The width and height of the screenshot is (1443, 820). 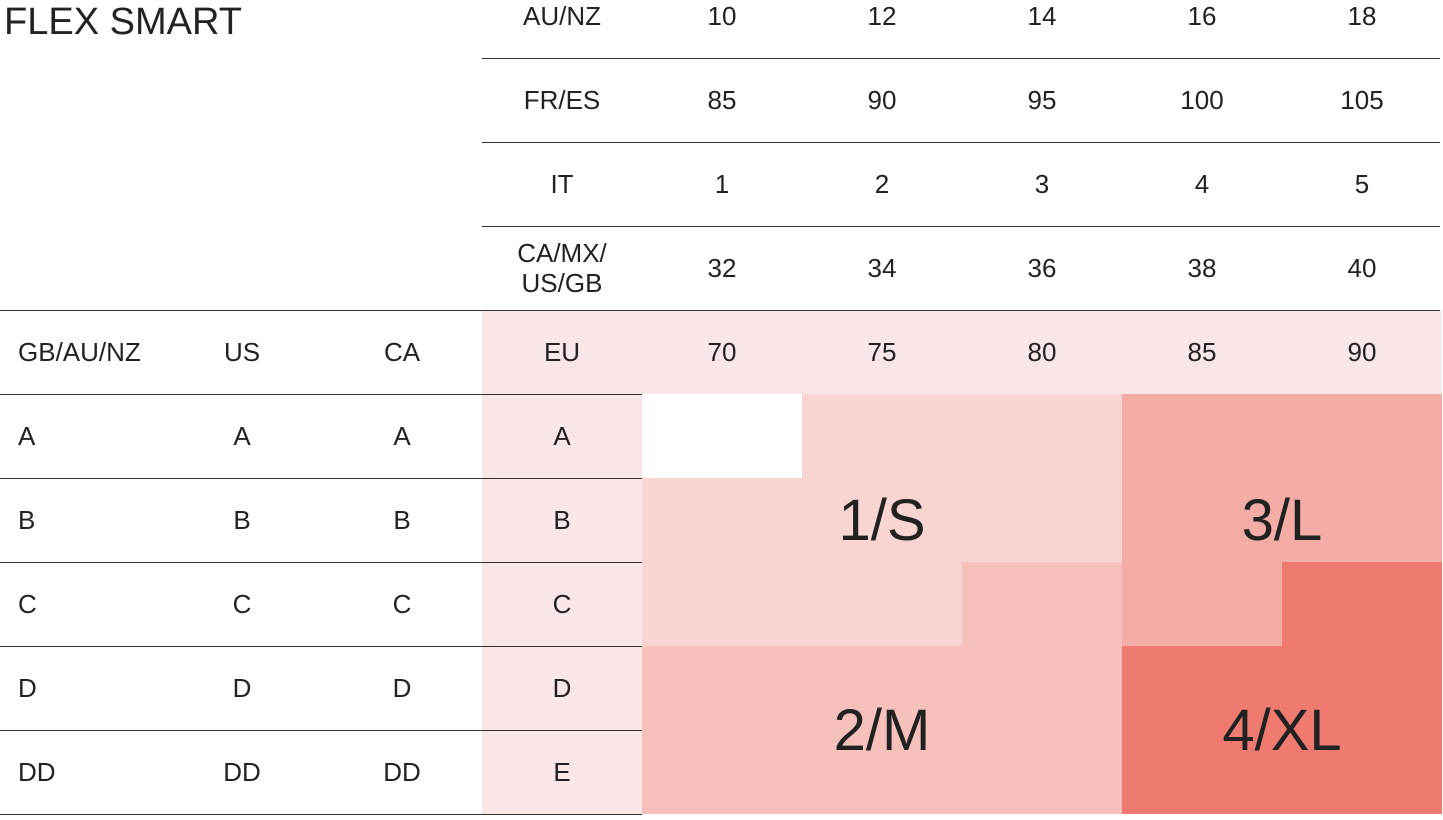 I want to click on title: FLEX SMART, so click(x=123, y=22).